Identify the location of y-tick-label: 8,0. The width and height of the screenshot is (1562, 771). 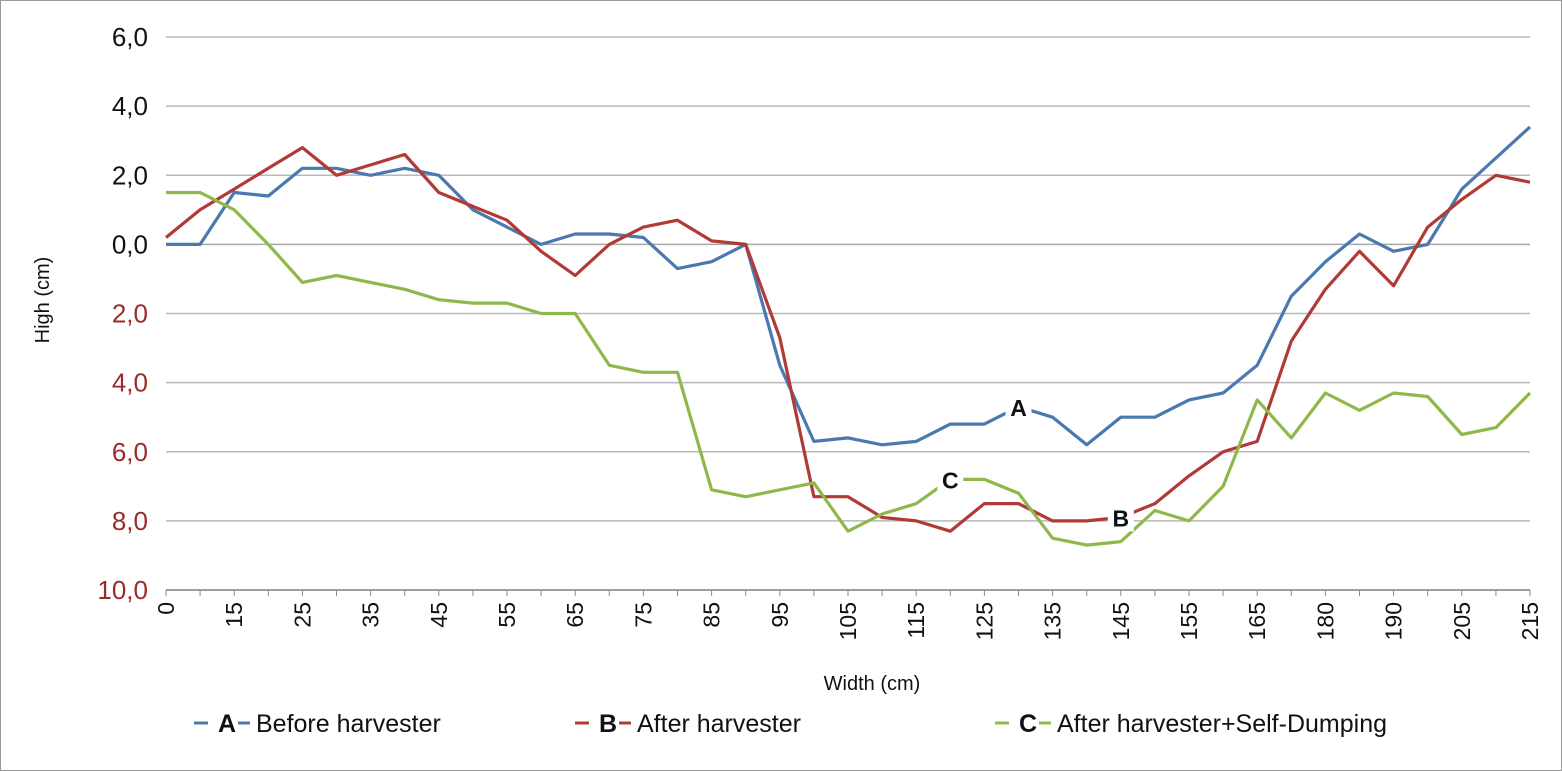
(130, 521).